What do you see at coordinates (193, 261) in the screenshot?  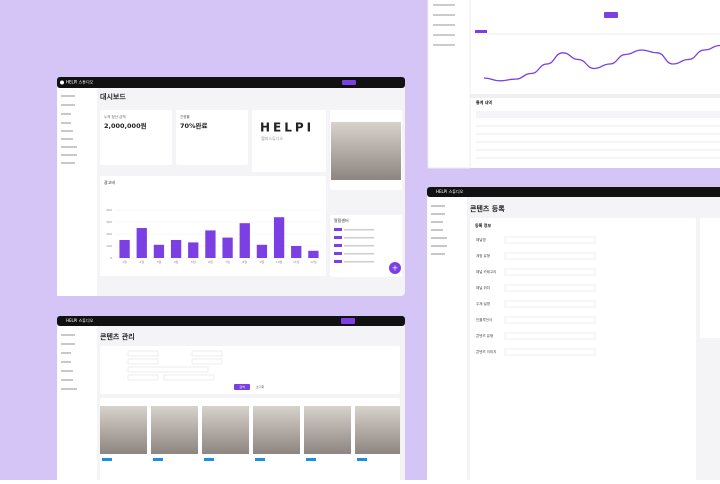 I see `x-tick-label: 5월` at bounding box center [193, 261].